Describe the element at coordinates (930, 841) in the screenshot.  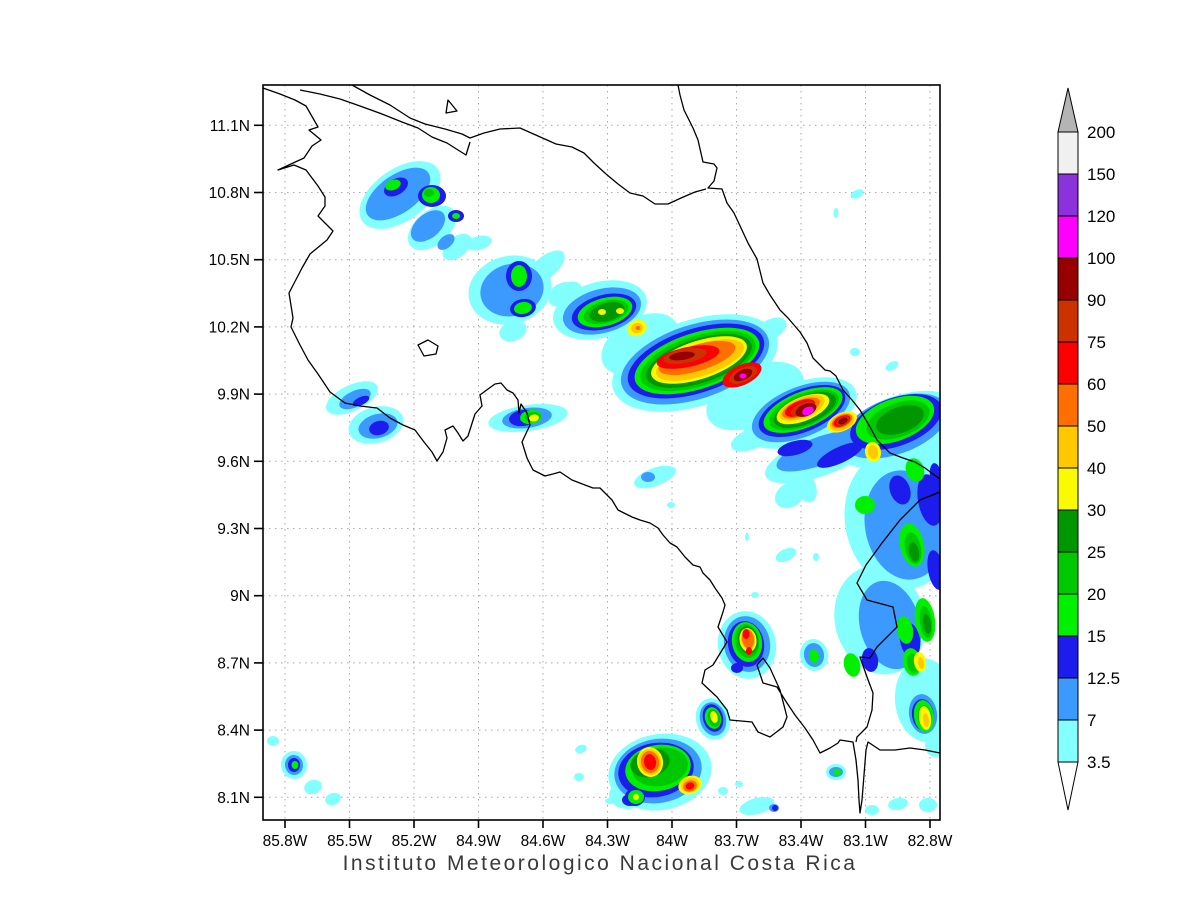
I see `lon-tick-label: 82.8W` at that location.